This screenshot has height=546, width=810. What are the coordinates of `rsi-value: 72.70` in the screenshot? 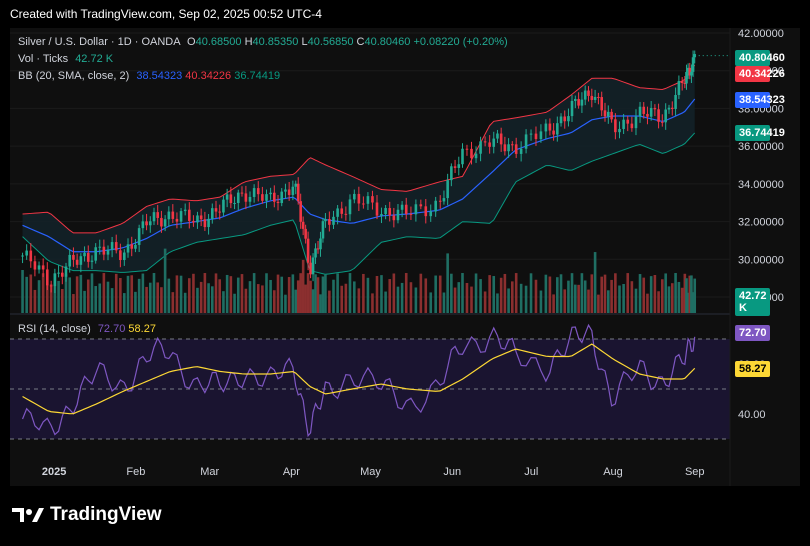 It's located at (111, 329).